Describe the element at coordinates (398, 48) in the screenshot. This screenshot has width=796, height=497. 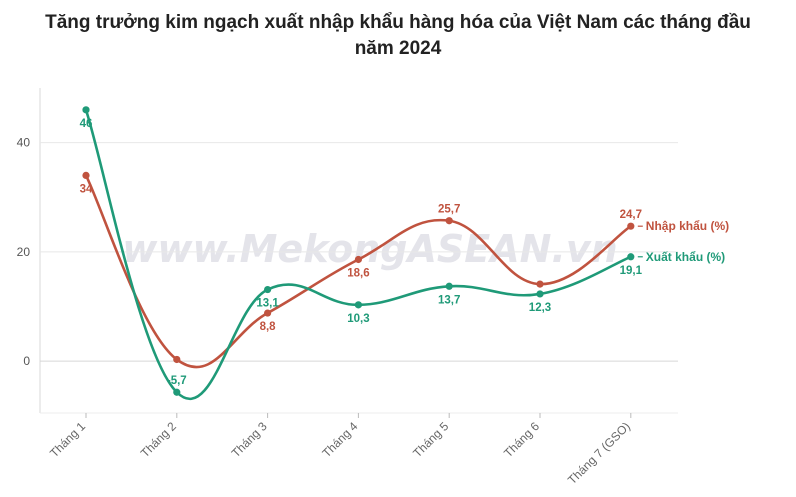
I see `chart-title-line-2: năm 2024` at that location.